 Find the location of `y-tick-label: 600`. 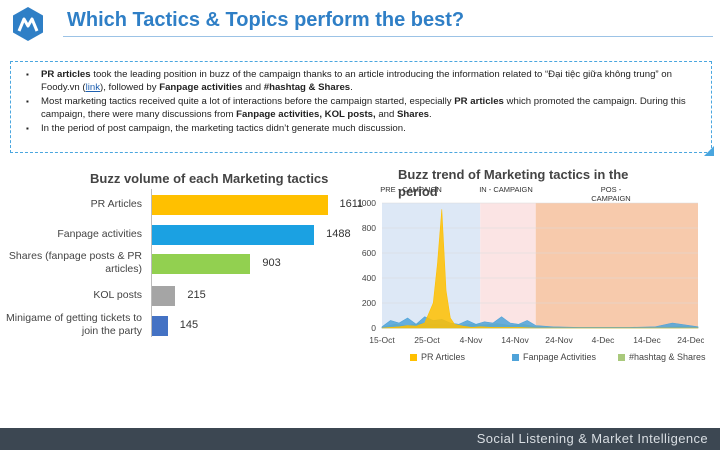

y-tick-label: 600 is located at coordinates (369, 253).